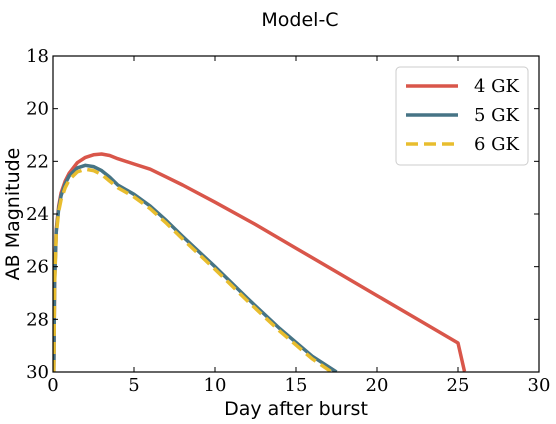 This screenshot has height=424, width=556. What do you see at coordinates (52, 385) in the screenshot?
I see `x-tick-label: 0` at bounding box center [52, 385].